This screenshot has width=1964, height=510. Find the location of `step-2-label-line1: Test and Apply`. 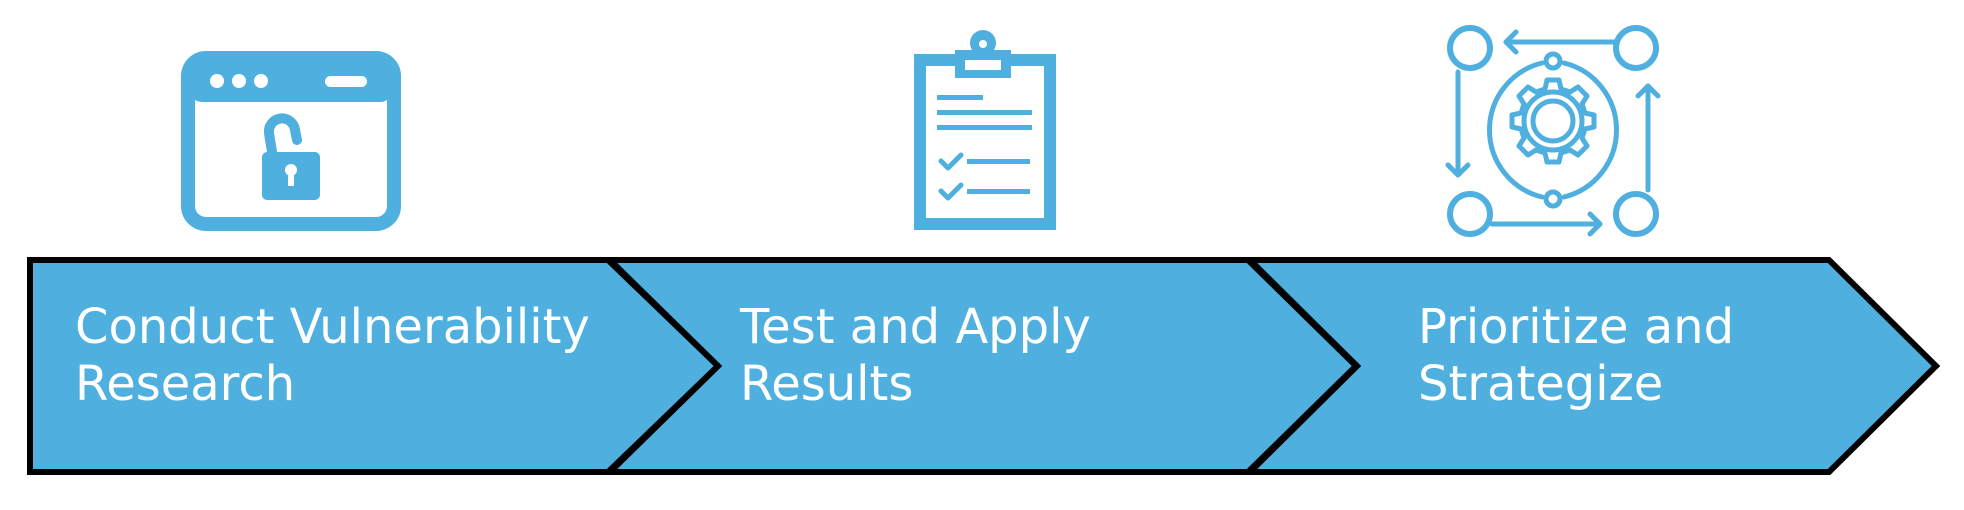

step-2-label-line1: Test and Apply is located at coordinates (915, 327).